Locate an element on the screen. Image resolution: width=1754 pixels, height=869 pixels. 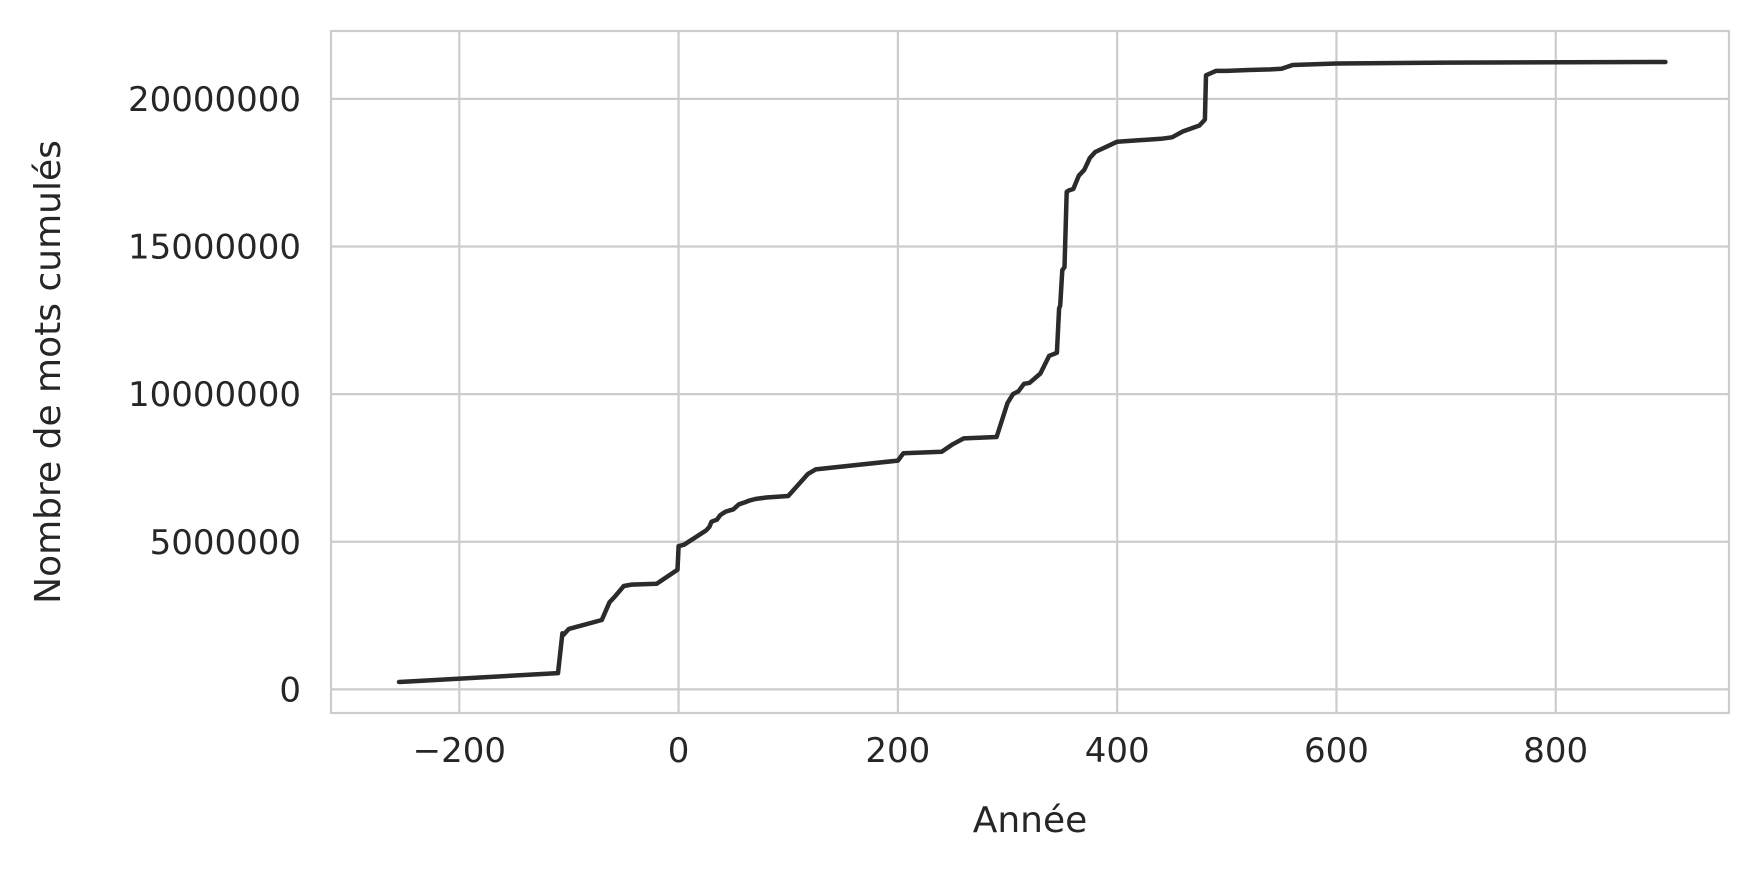
x-axis-label: Année is located at coordinates (1030, 820).